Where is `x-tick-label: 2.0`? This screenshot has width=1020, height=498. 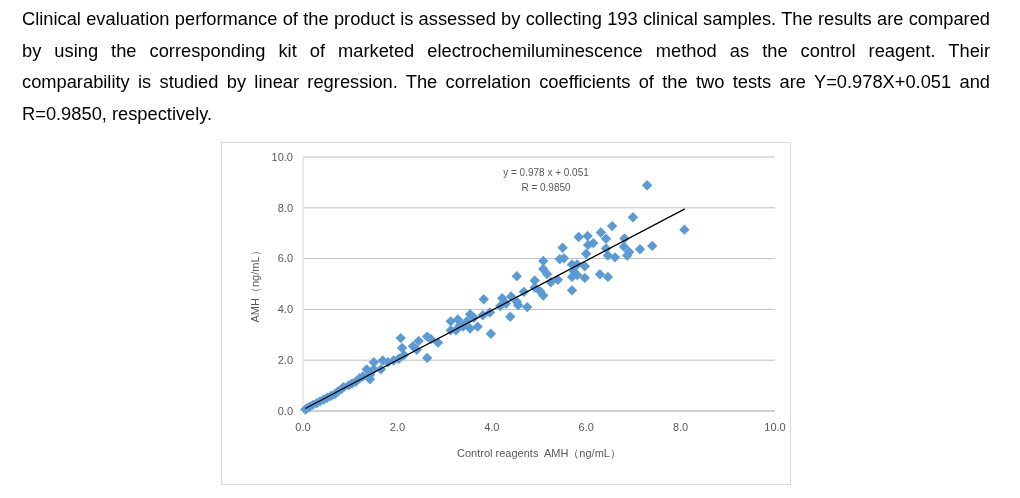
x-tick-label: 2.0 is located at coordinates (397, 427).